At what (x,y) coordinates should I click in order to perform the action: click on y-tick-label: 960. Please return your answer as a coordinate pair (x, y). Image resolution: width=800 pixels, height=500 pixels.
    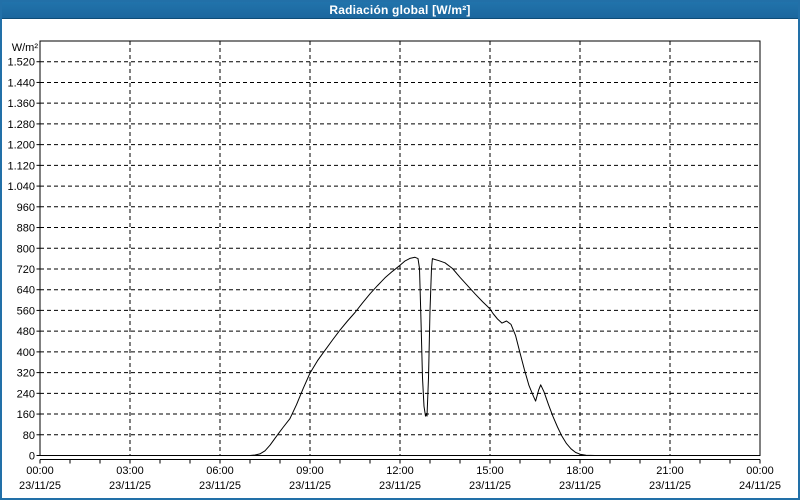
    Looking at the image, I should click on (26, 208).